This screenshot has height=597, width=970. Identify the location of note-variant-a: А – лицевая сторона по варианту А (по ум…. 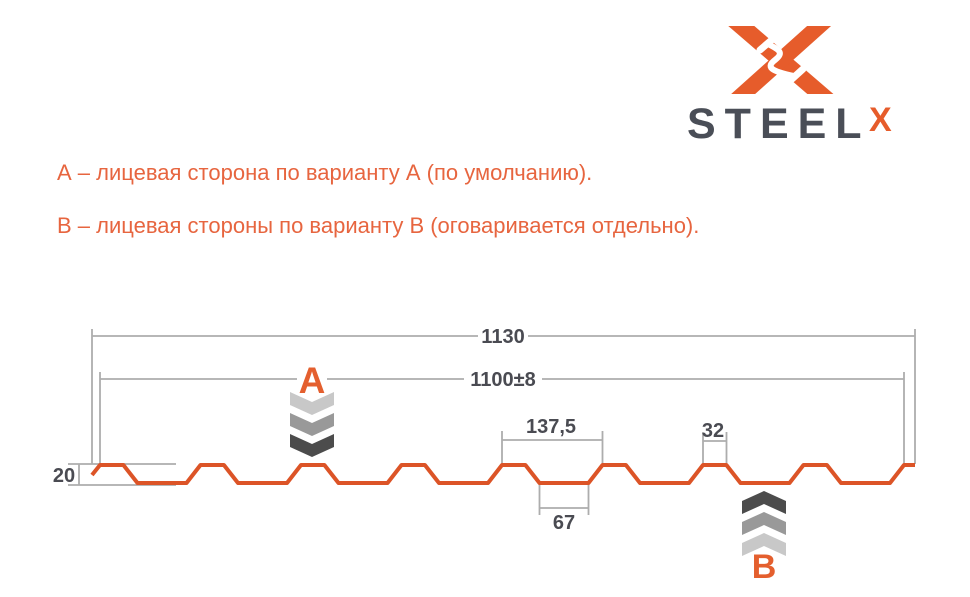
(325, 172).